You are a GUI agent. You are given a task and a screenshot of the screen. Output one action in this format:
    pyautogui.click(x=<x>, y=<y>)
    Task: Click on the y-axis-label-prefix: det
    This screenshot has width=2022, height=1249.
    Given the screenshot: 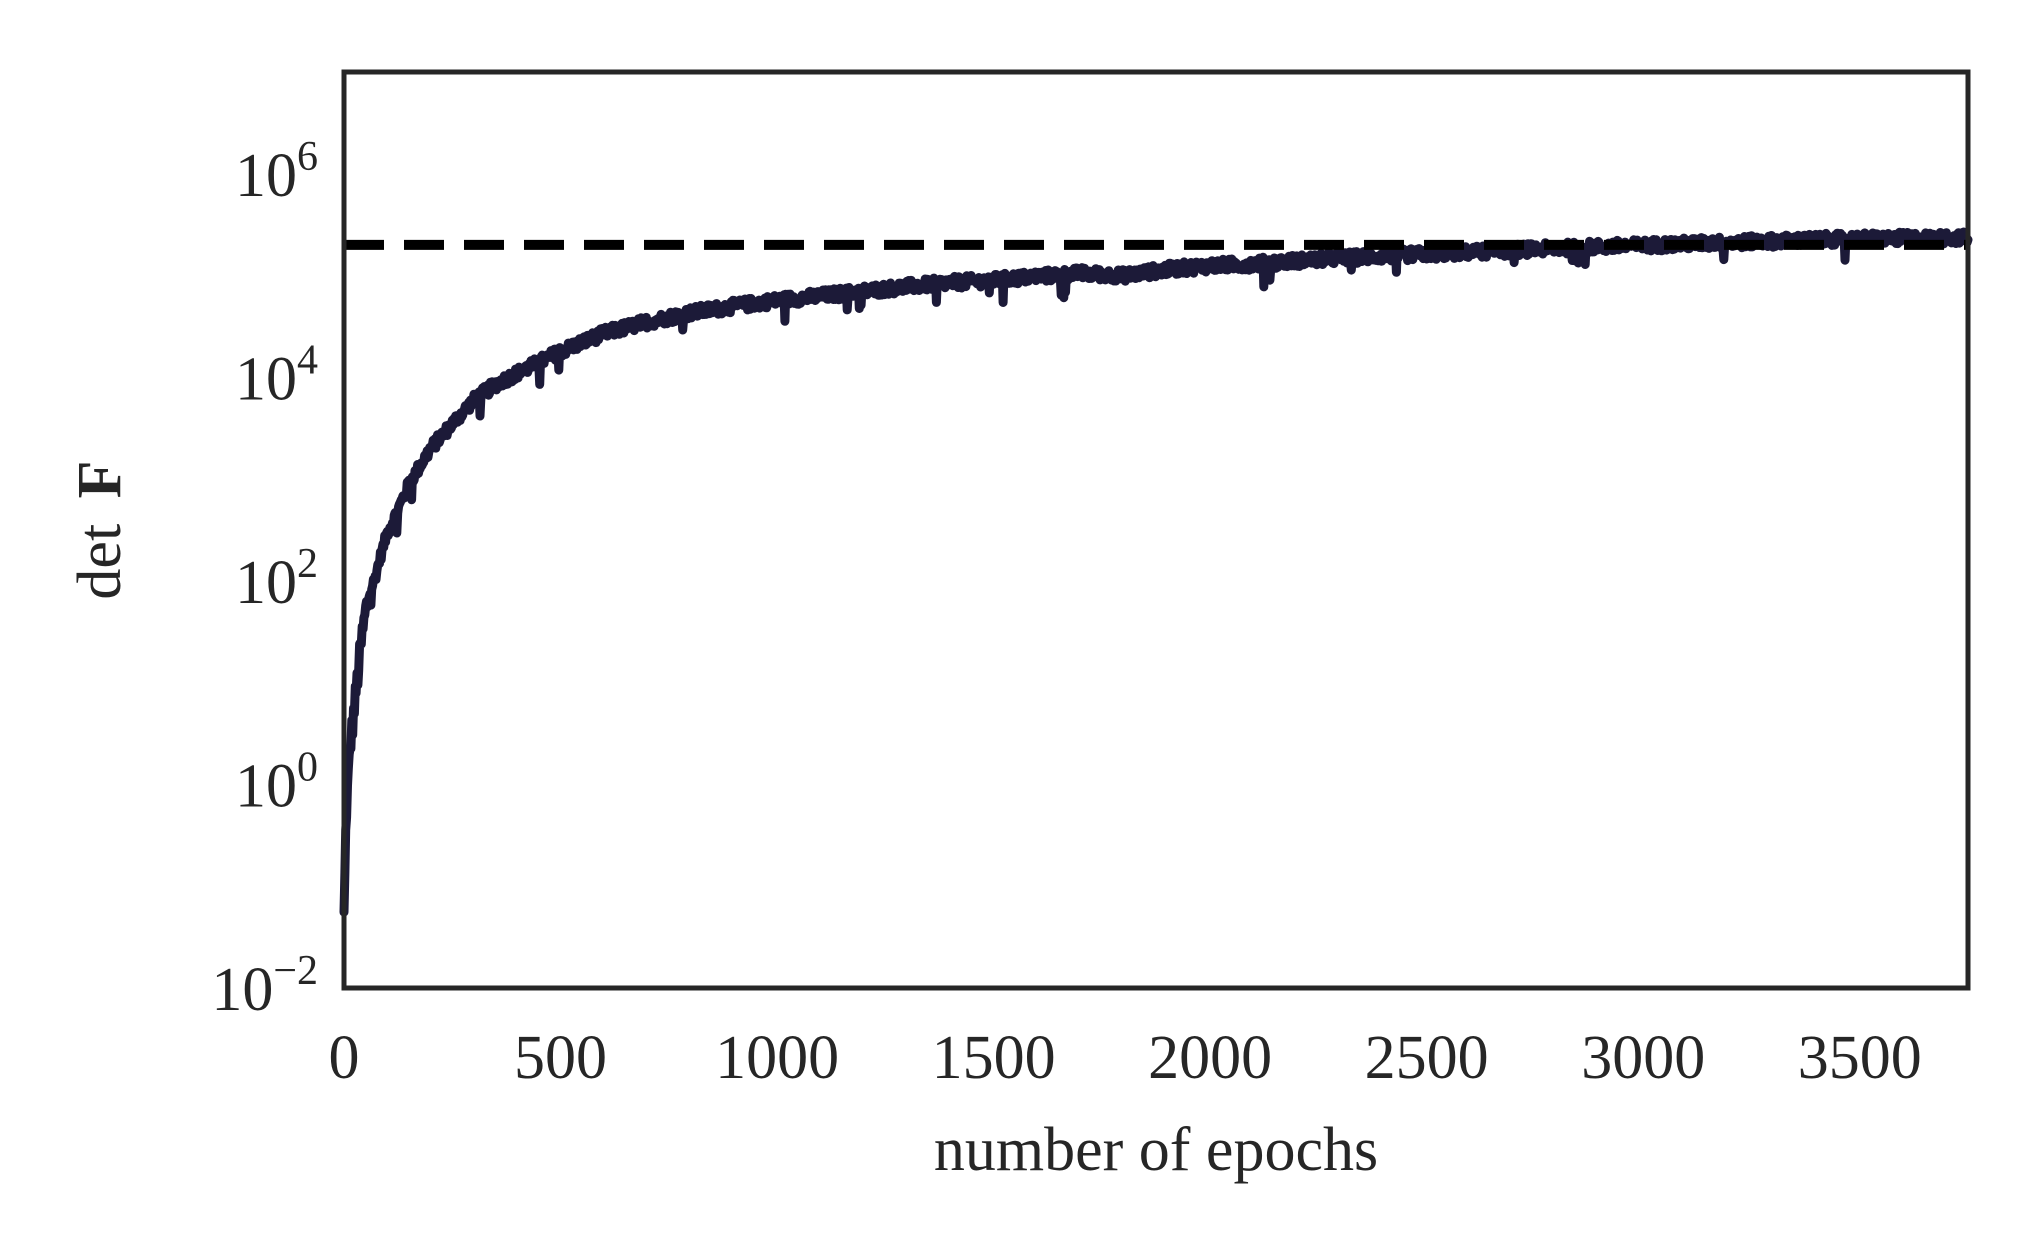 What is the action you would take?
    pyautogui.click(x=100, y=562)
    